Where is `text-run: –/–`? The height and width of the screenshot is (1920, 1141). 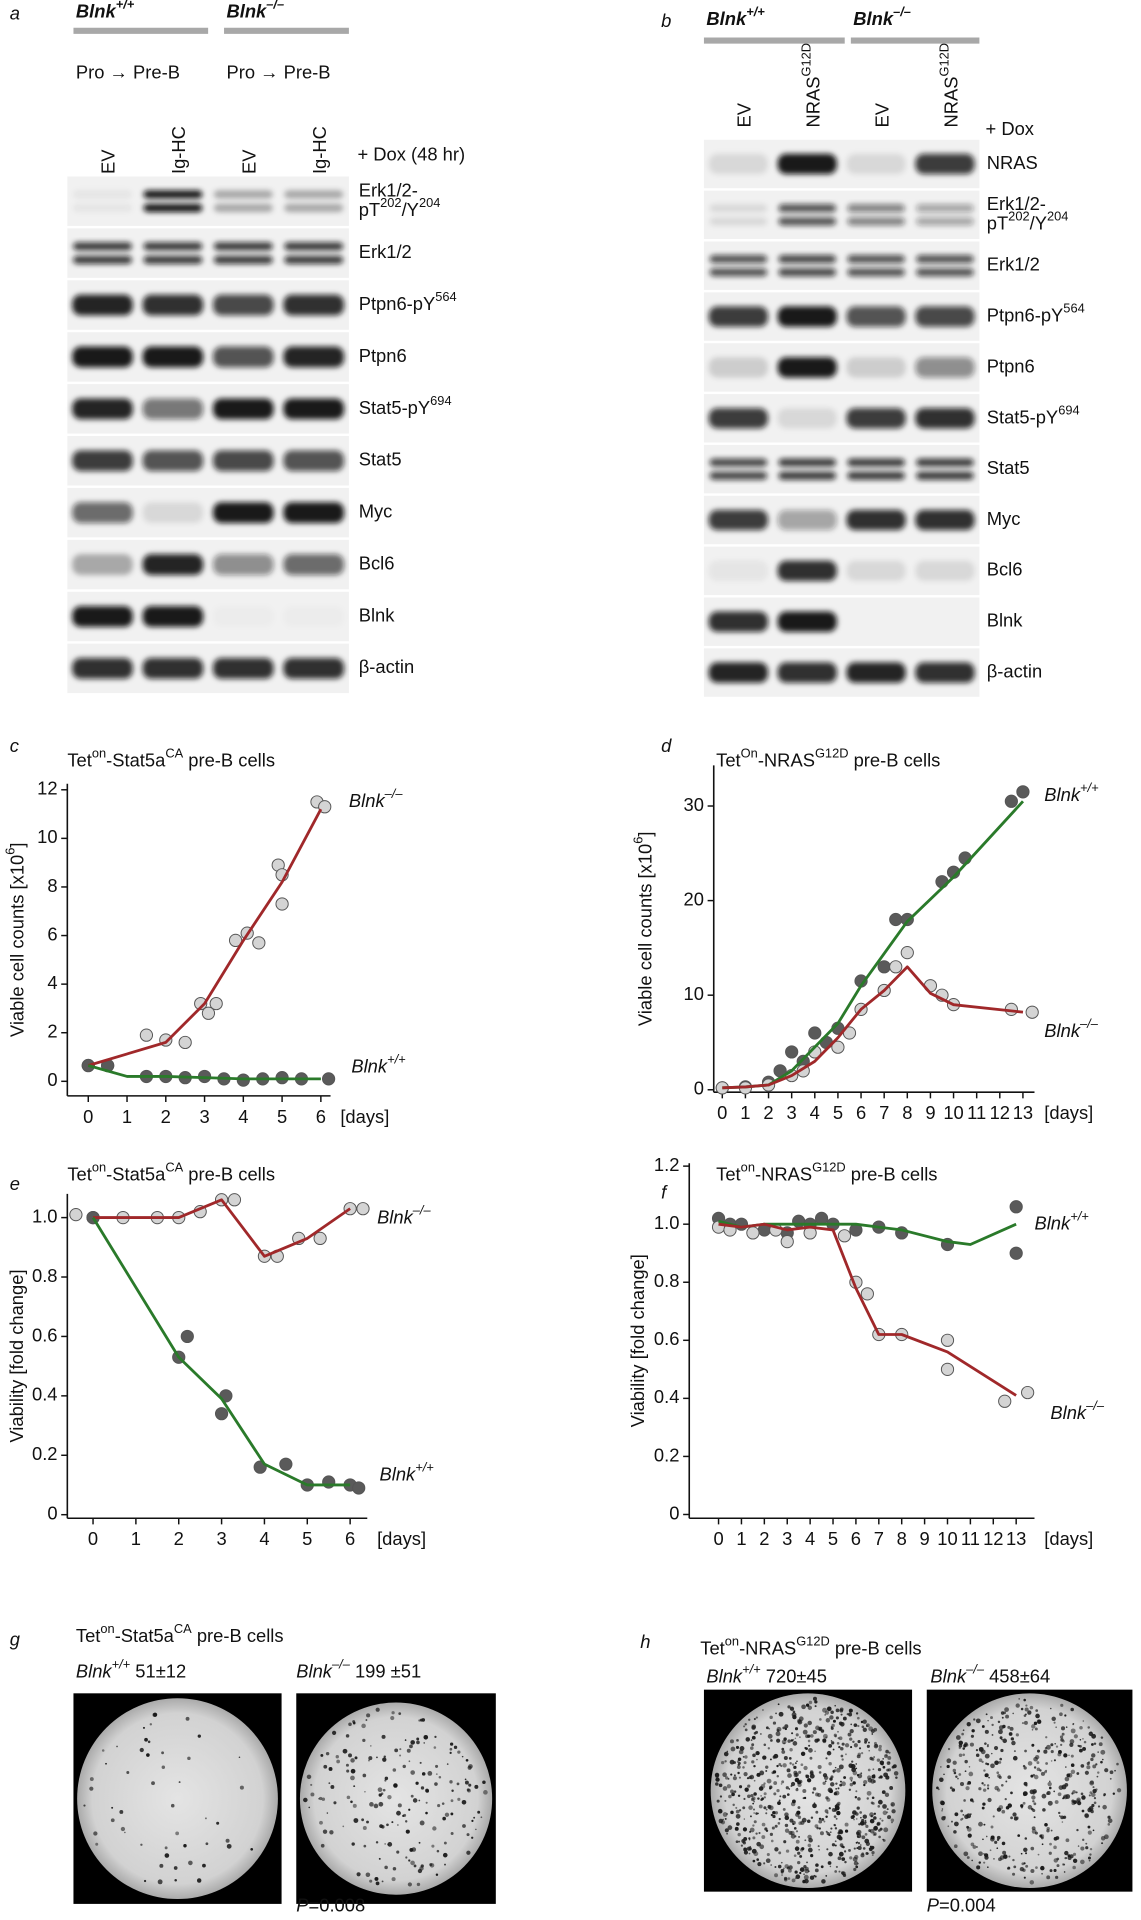 text-run: –/– is located at coordinates (975, 1668).